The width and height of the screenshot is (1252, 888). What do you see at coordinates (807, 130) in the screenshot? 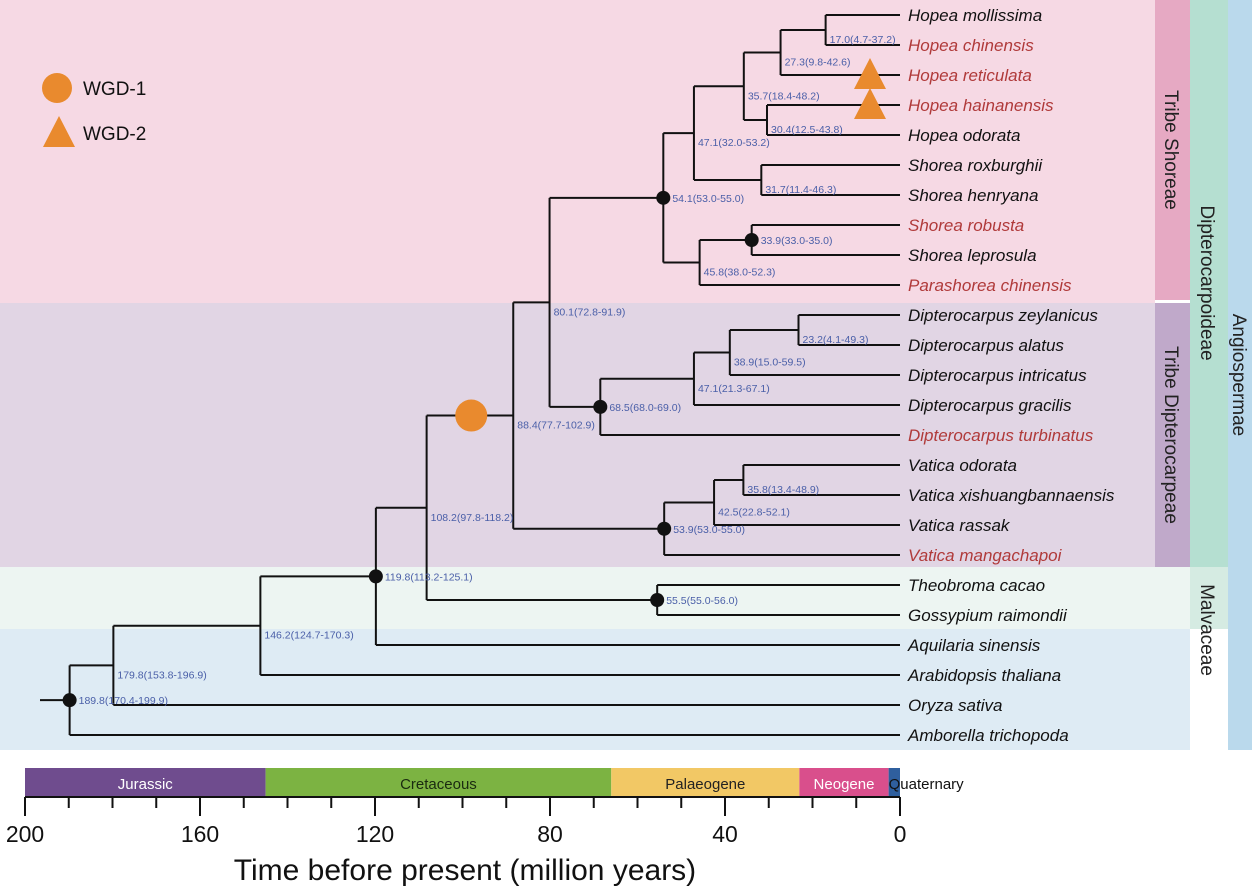
I see `node-age-label: 30.4(12.5-43.8)` at bounding box center [807, 130].